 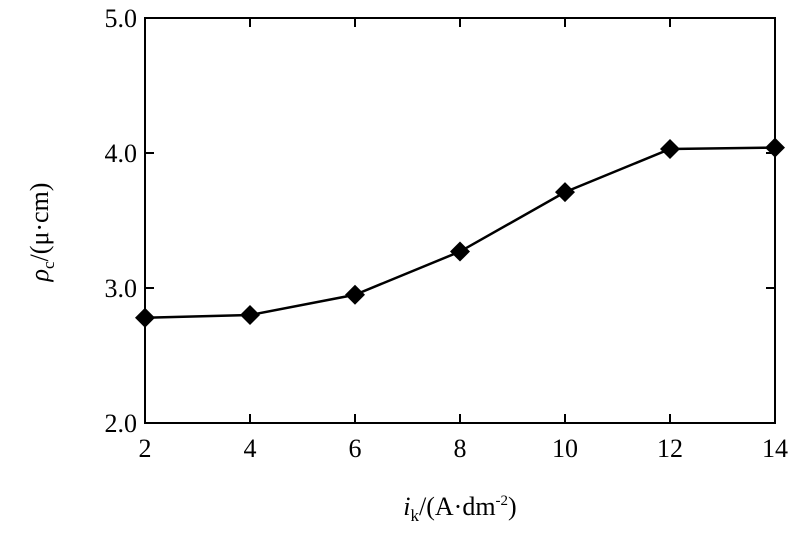 What do you see at coordinates (145, 448) in the screenshot?
I see `x-tick-label: 2` at bounding box center [145, 448].